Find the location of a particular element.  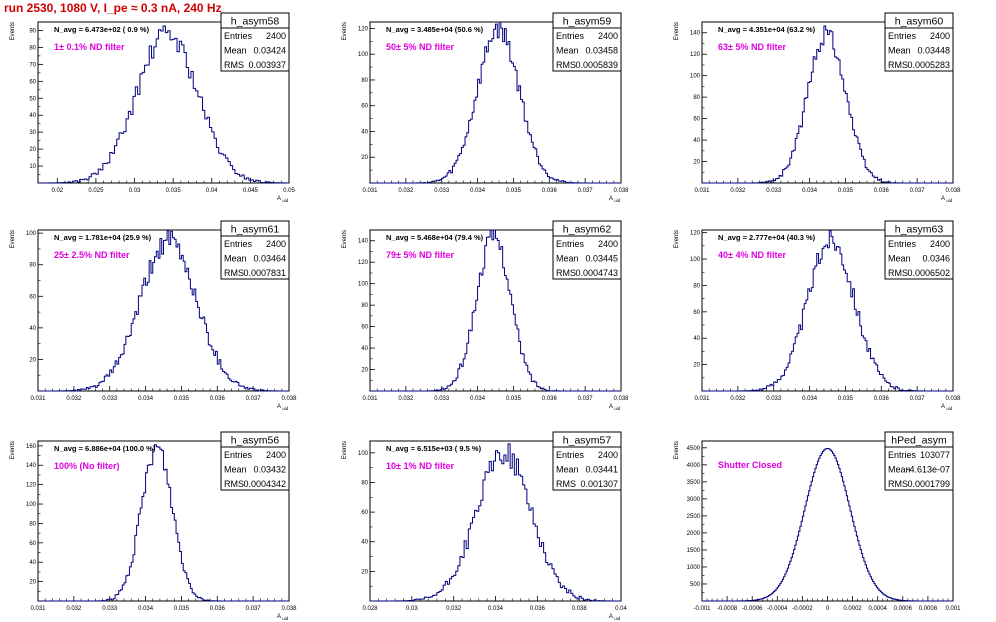

filter-label: 25± 2.5% ND filter is located at coordinates (92, 255).